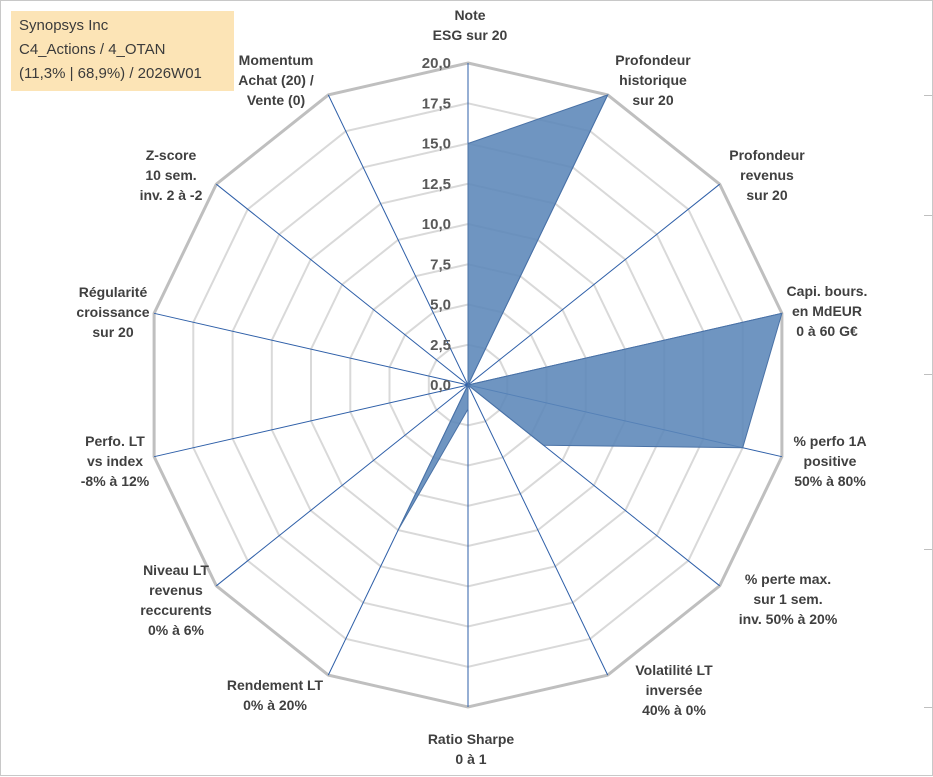  What do you see at coordinates (275, 705) in the screenshot?
I see `axis-label-line: 0% à 20%` at bounding box center [275, 705].